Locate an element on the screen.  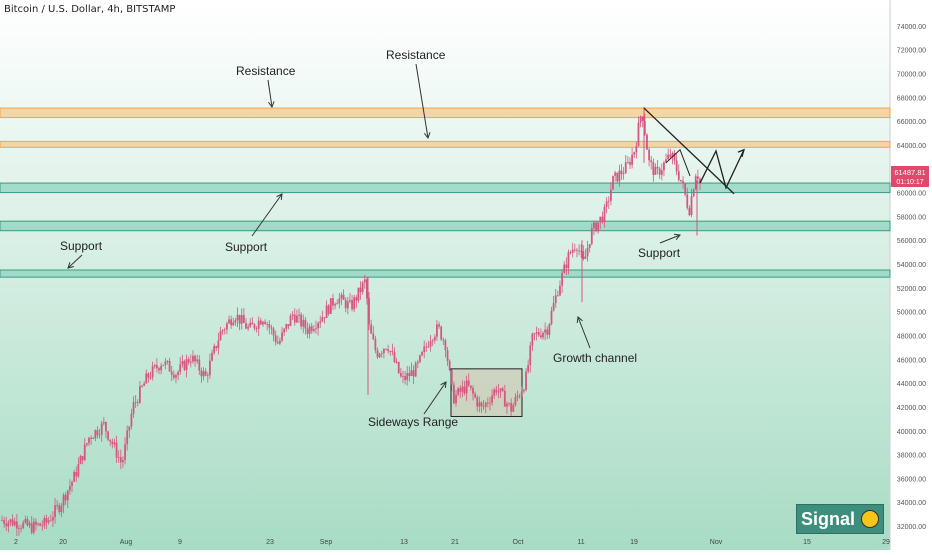
y-tick-label: 60000.00 is located at coordinates (911, 194).